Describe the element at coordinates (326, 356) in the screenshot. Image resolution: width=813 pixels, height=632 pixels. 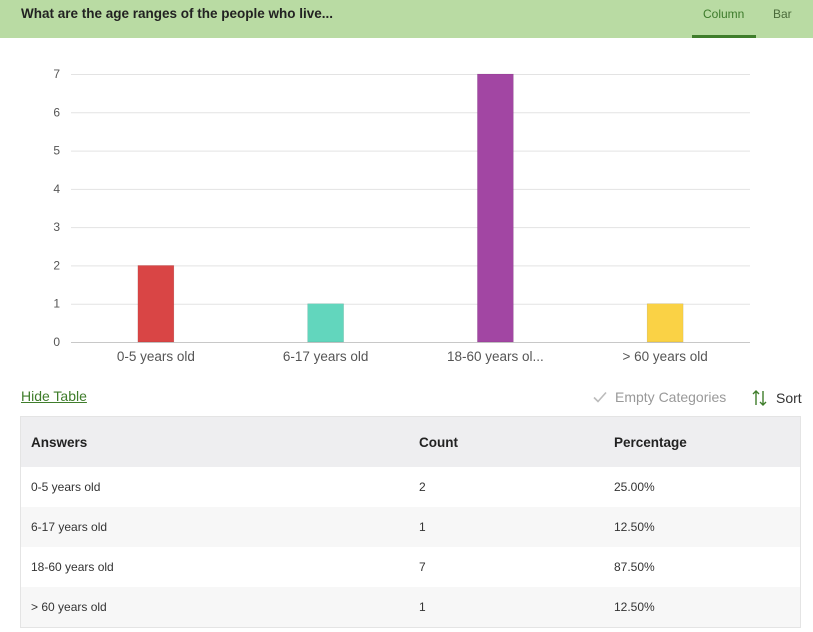
I see `x-tick-label: 6-17 years old` at that location.